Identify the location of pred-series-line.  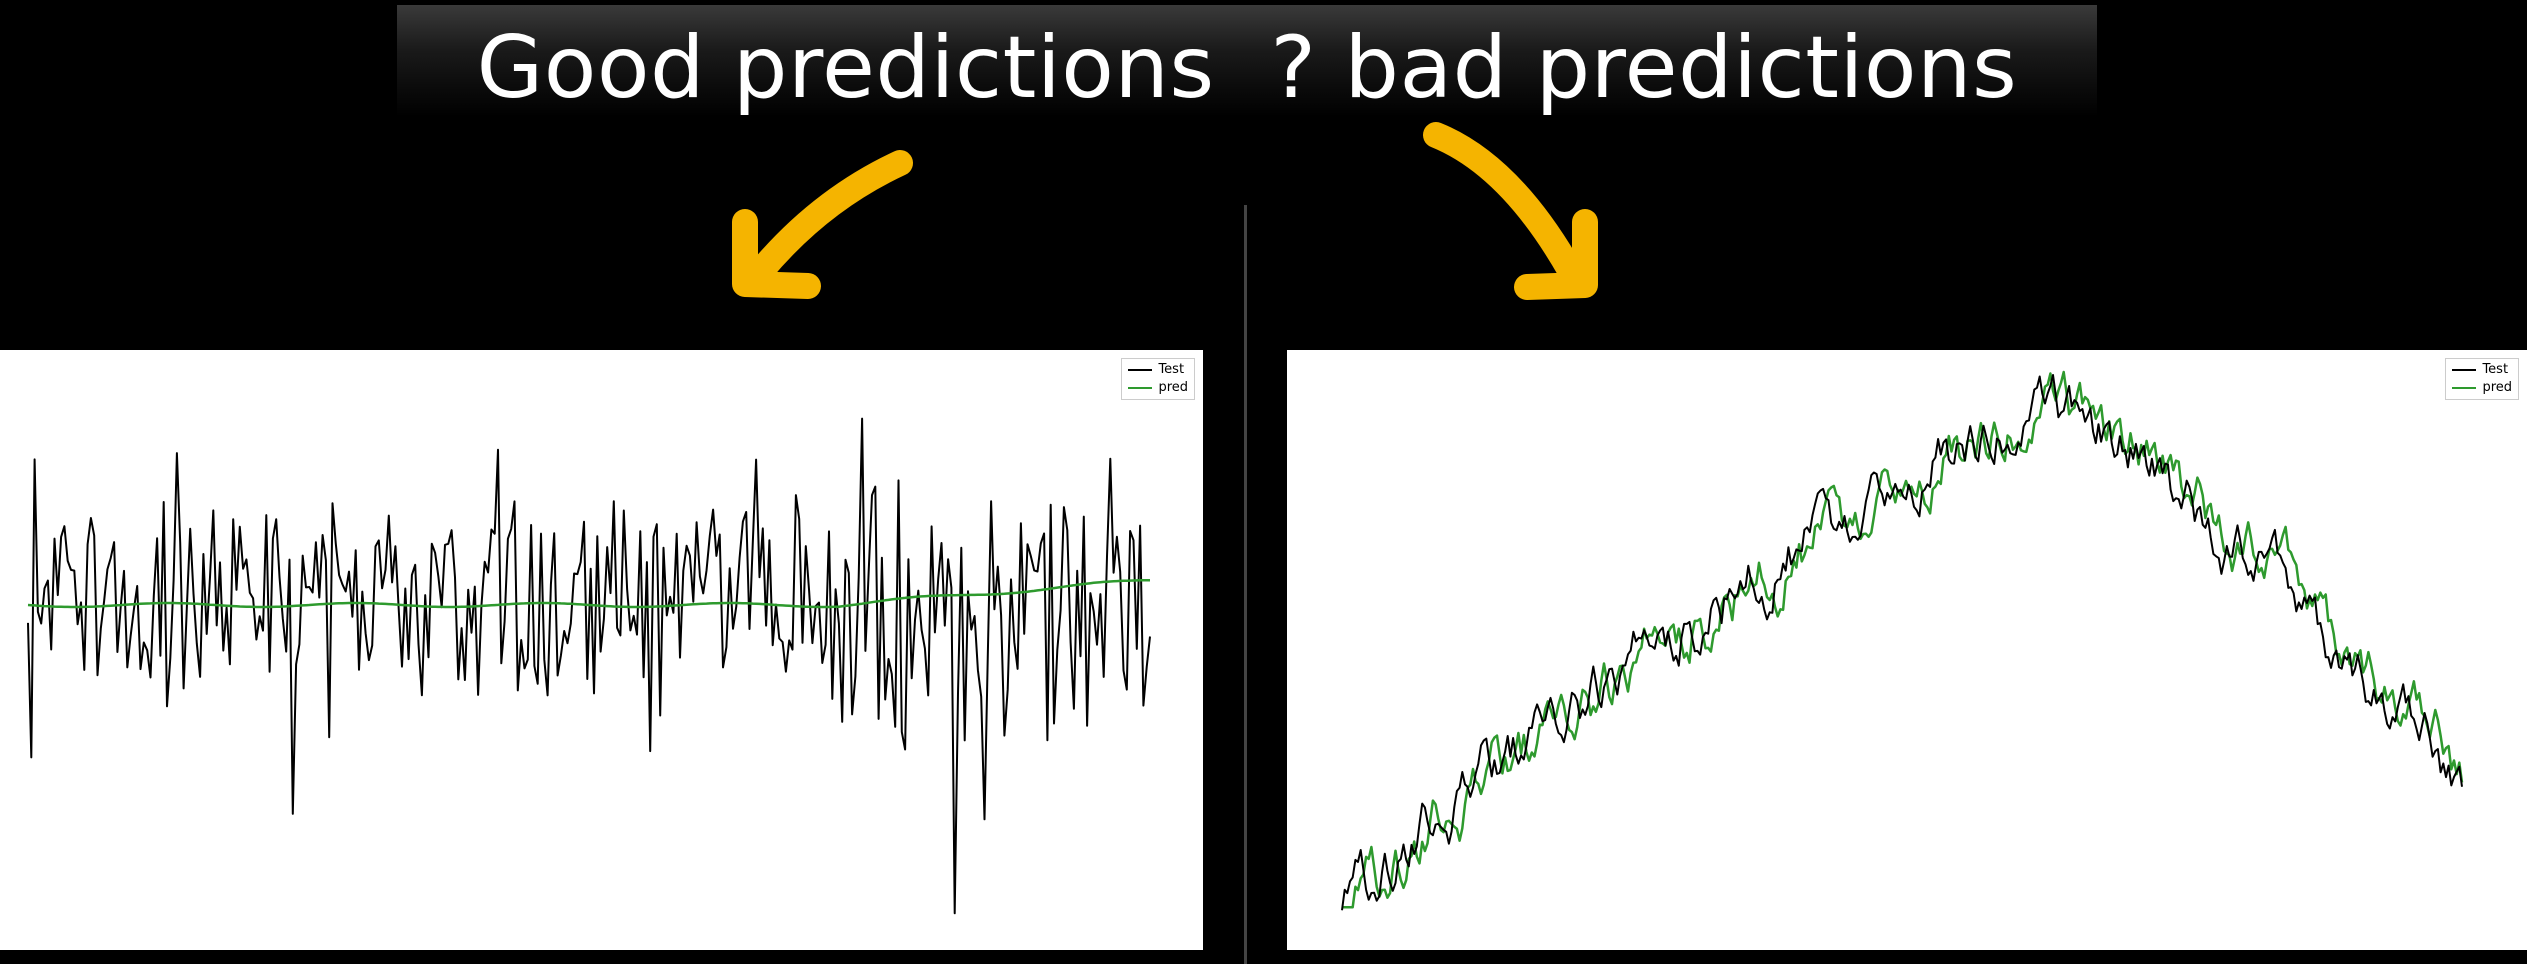
(588, 593).